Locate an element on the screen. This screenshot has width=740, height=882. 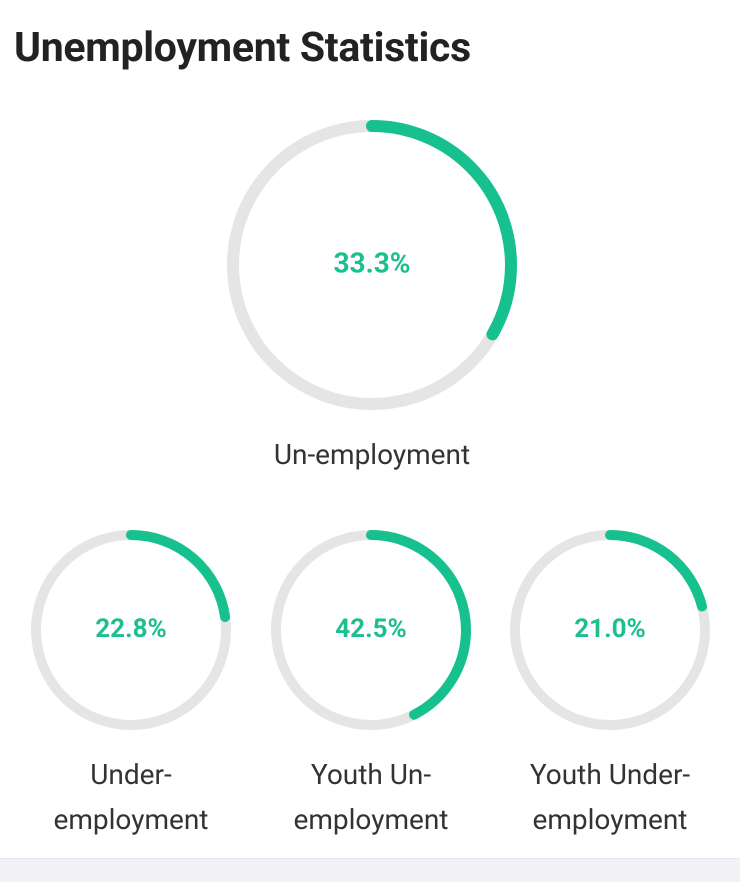
percent-label: 42.5% is located at coordinates (371, 629).